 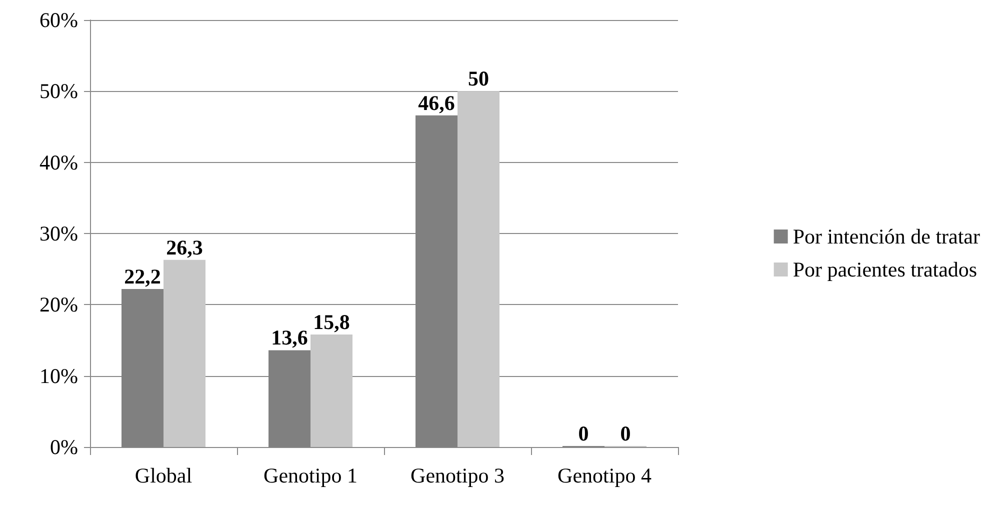 I want to click on y-tick-label: 10%, so click(x=59, y=376).